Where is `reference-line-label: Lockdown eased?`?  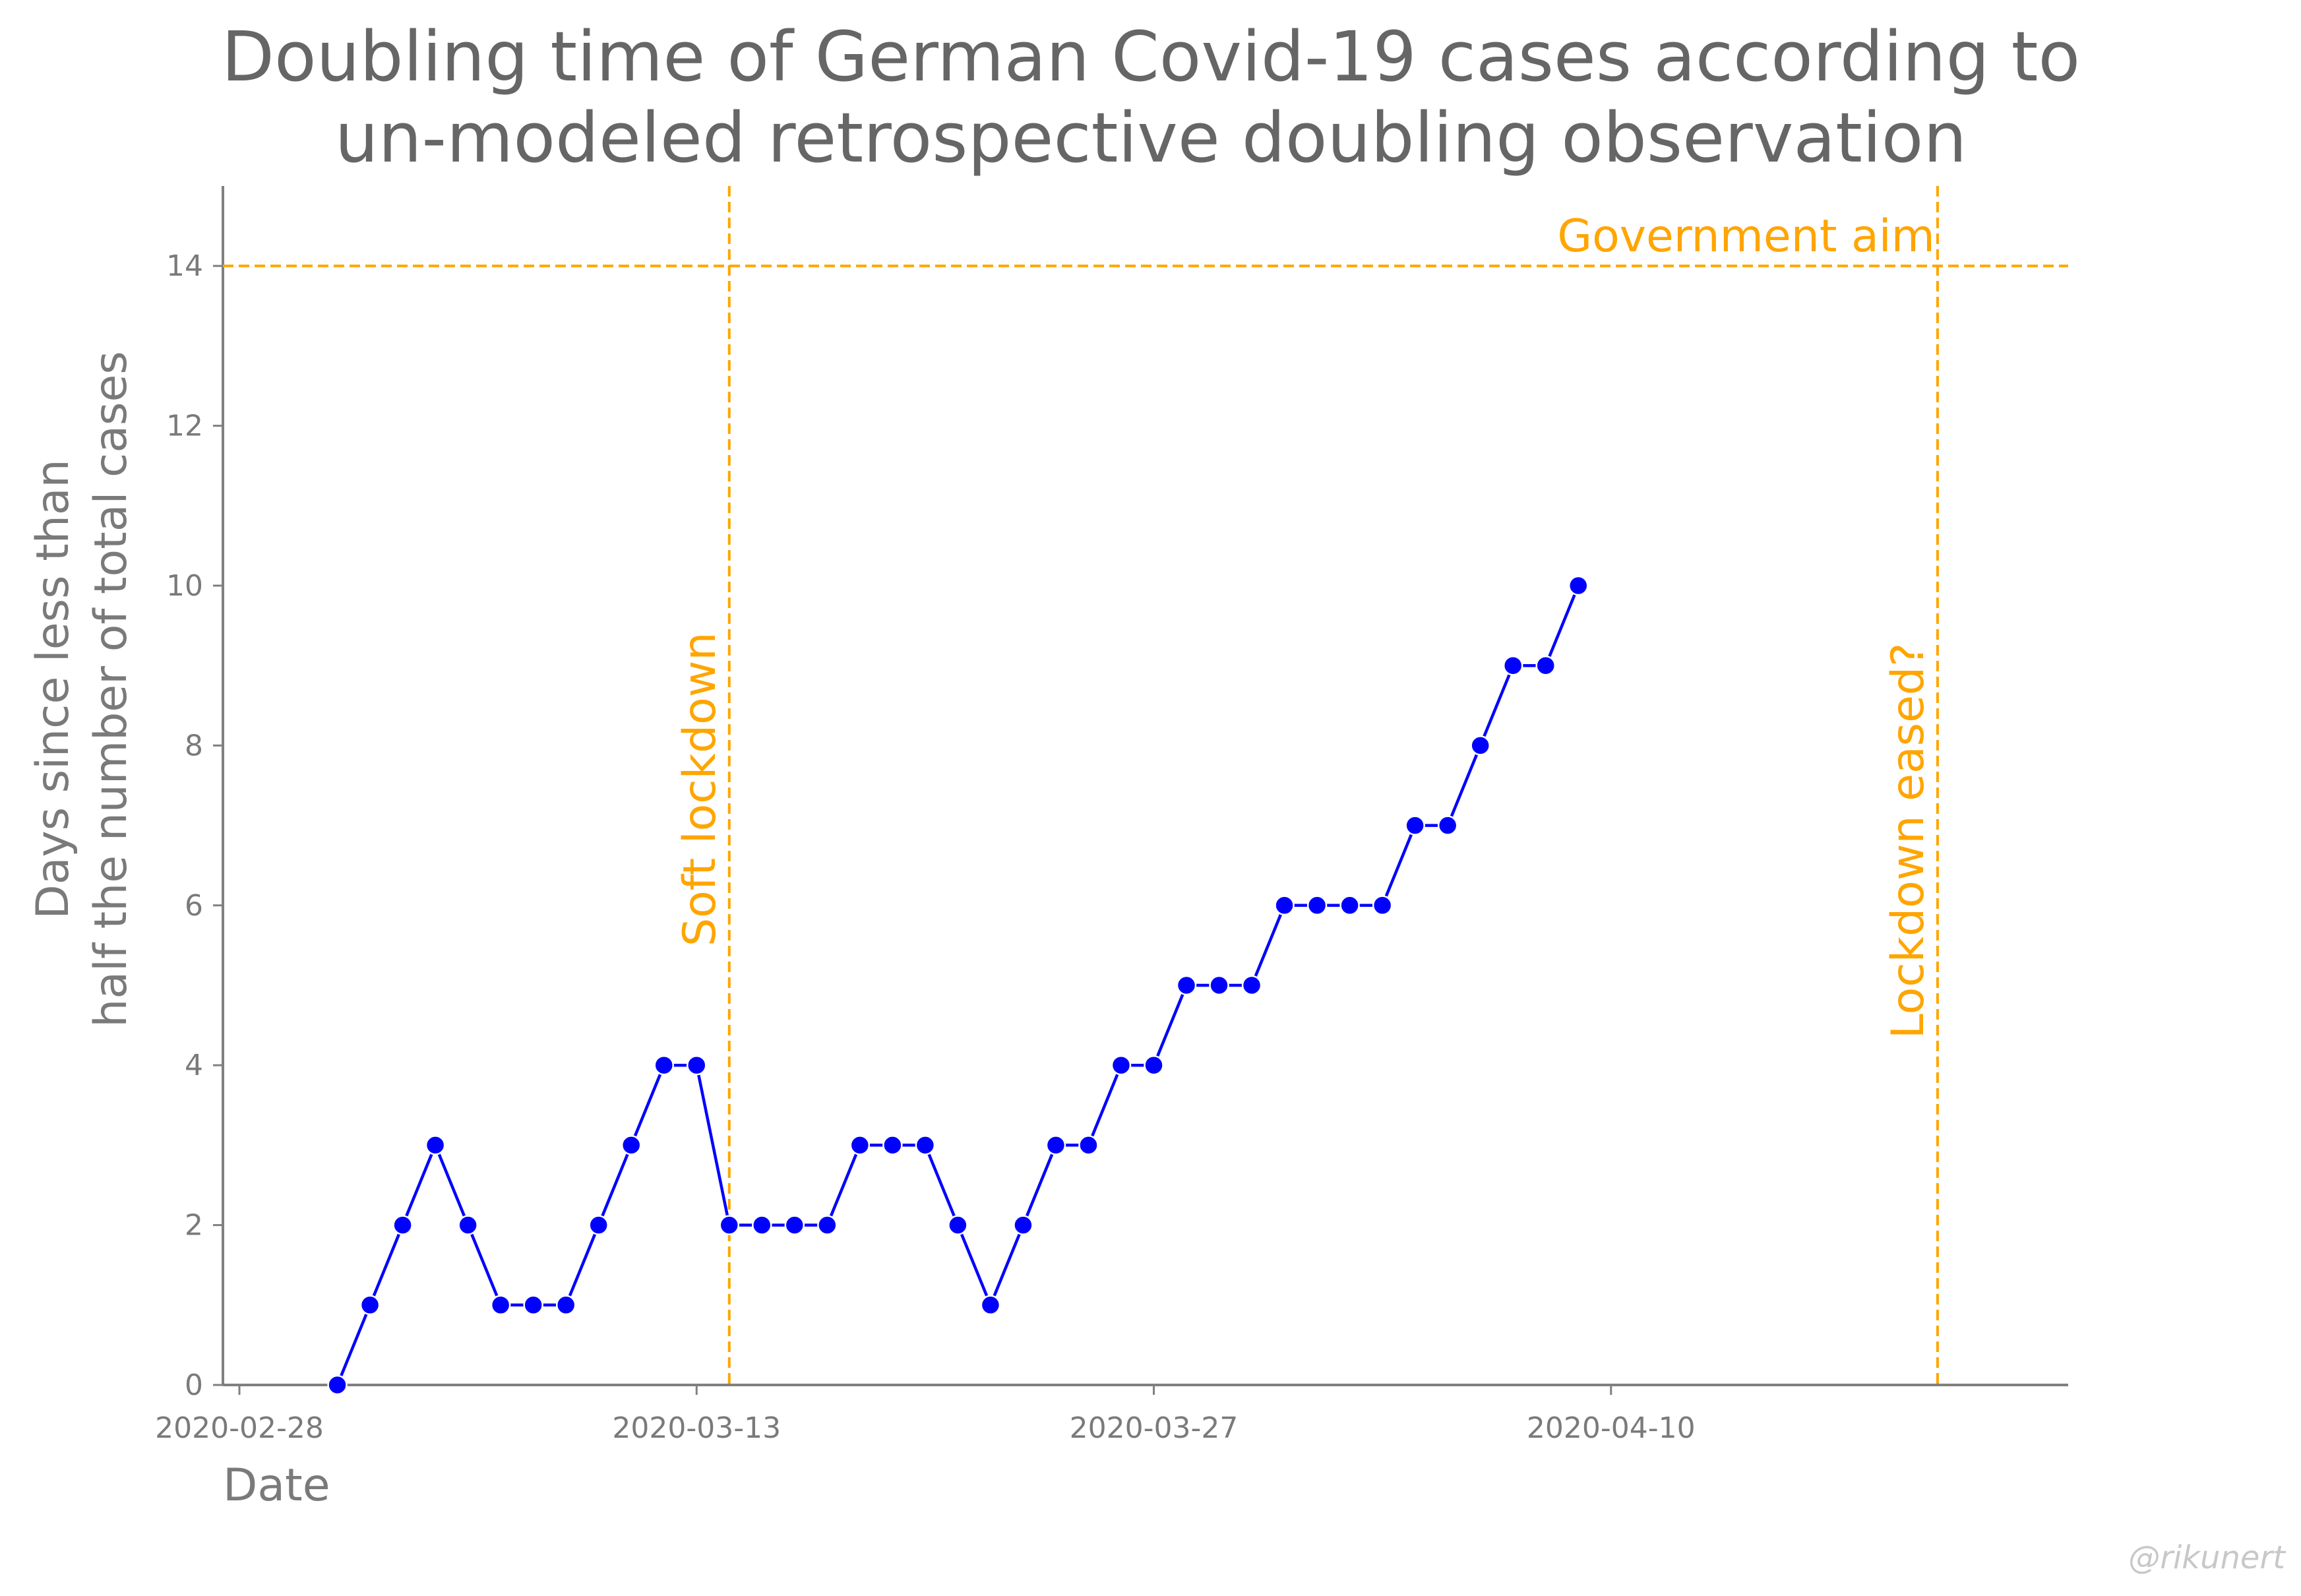 reference-line-label: Lockdown eased? is located at coordinates (1908, 841).